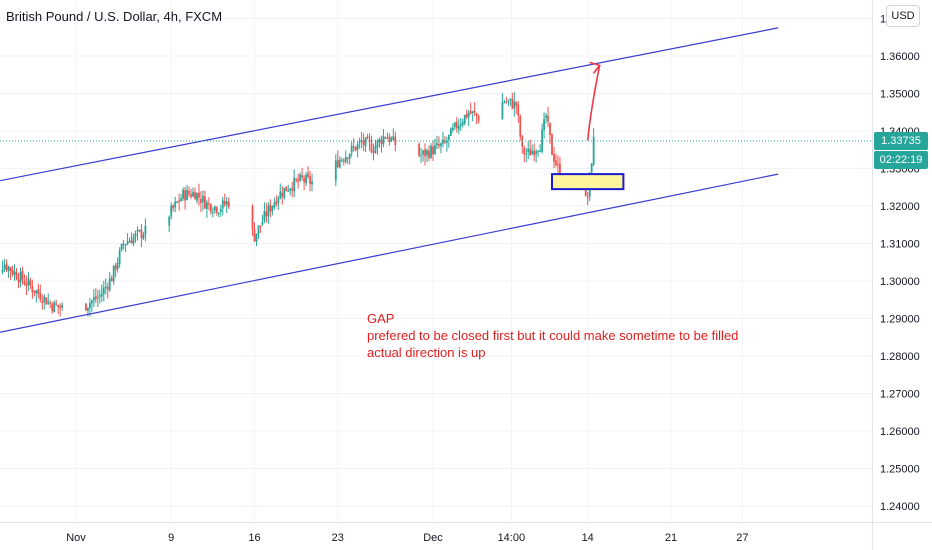  I want to click on y-tick-label: 1.28000, so click(900, 357).